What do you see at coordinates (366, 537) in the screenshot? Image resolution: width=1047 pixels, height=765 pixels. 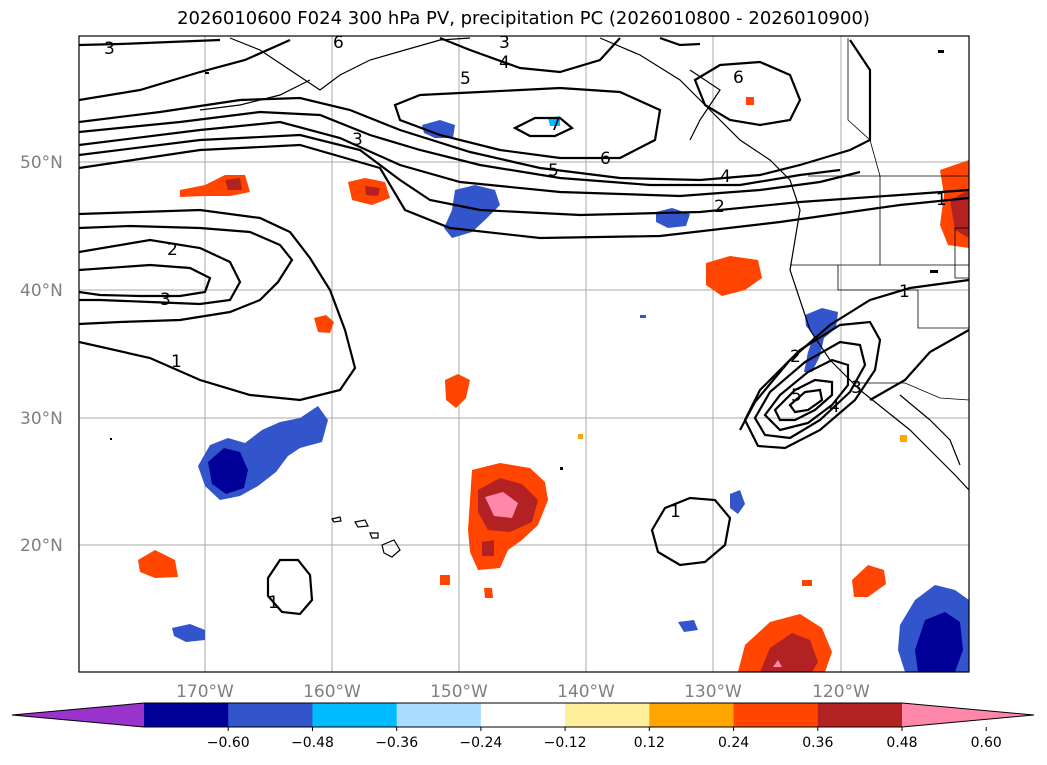 I see `hawaiian-islands` at bounding box center [366, 537].